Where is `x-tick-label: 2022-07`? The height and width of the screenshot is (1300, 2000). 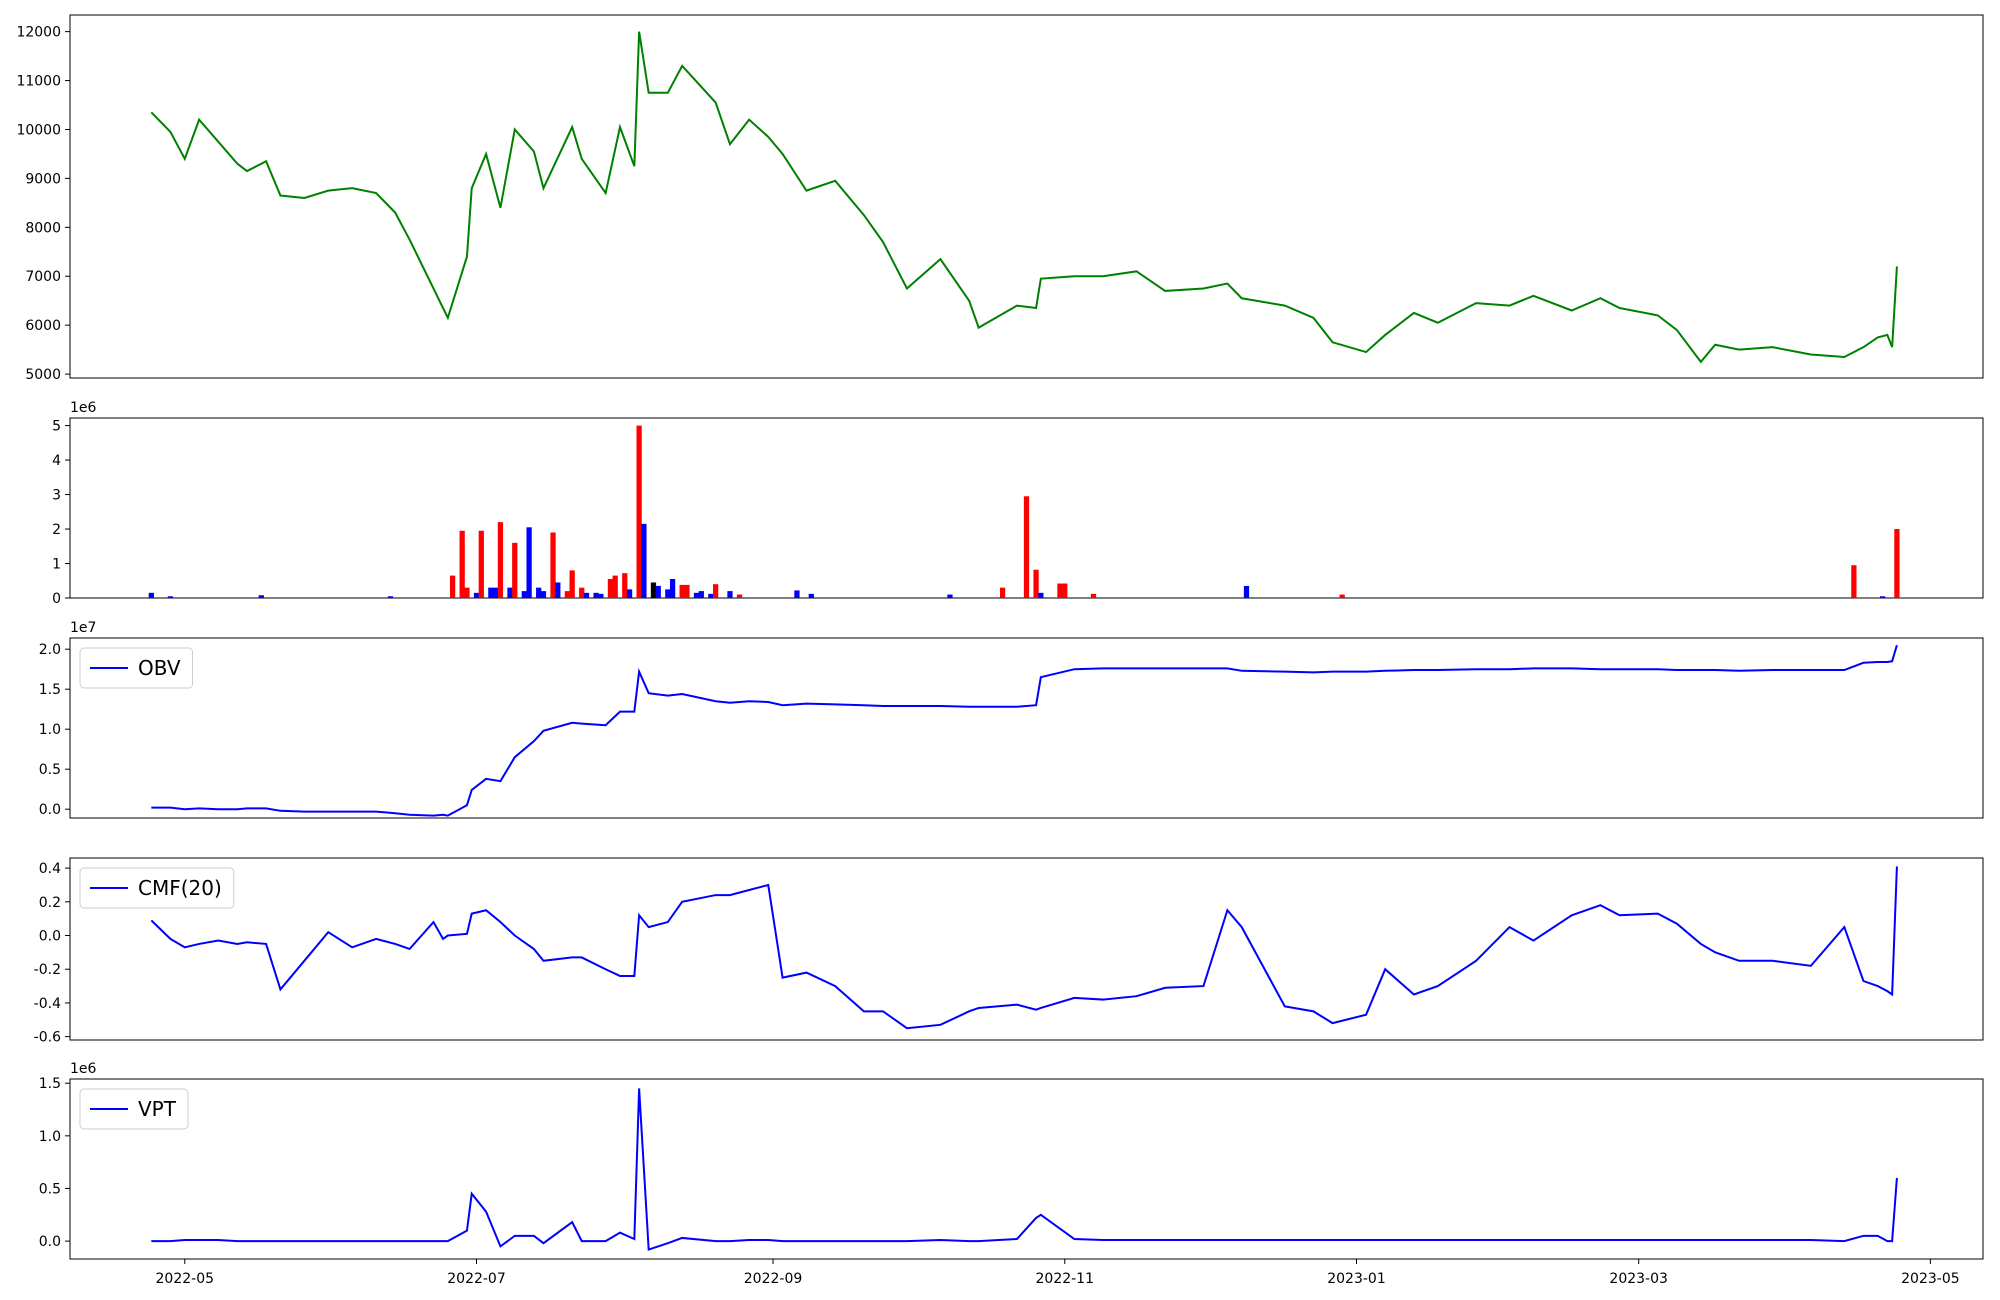 x-tick-label: 2022-07 is located at coordinates (476, 1279).